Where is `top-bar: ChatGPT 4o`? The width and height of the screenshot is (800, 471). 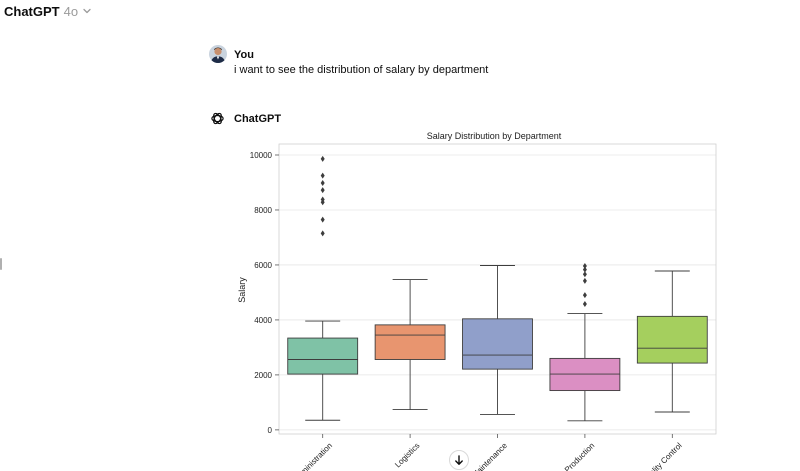
top-bar: ChatGPT 4o is located at coordinates (46, 11).